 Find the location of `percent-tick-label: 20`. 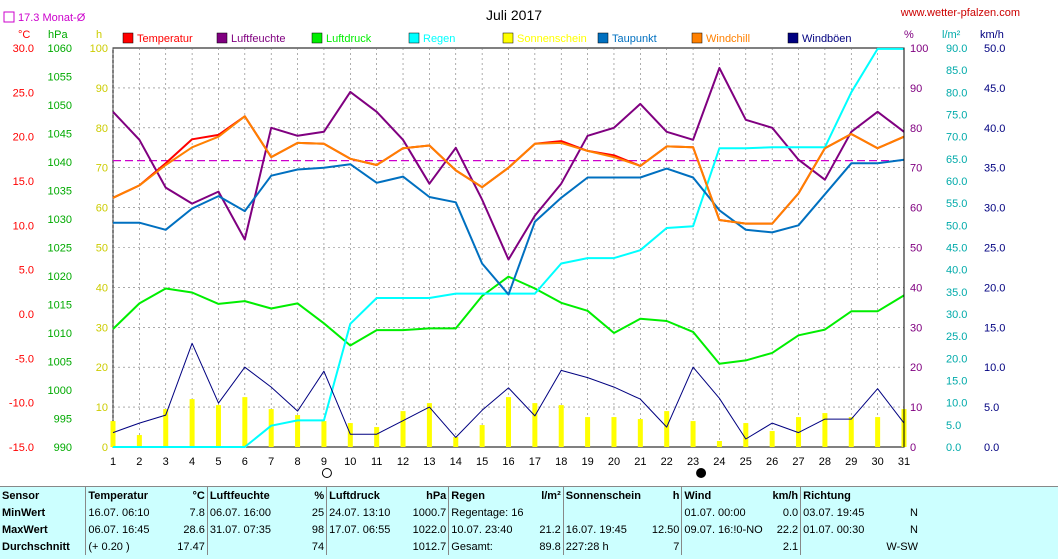

percent-tick-label: 20 is located at coordinates (916, 368).